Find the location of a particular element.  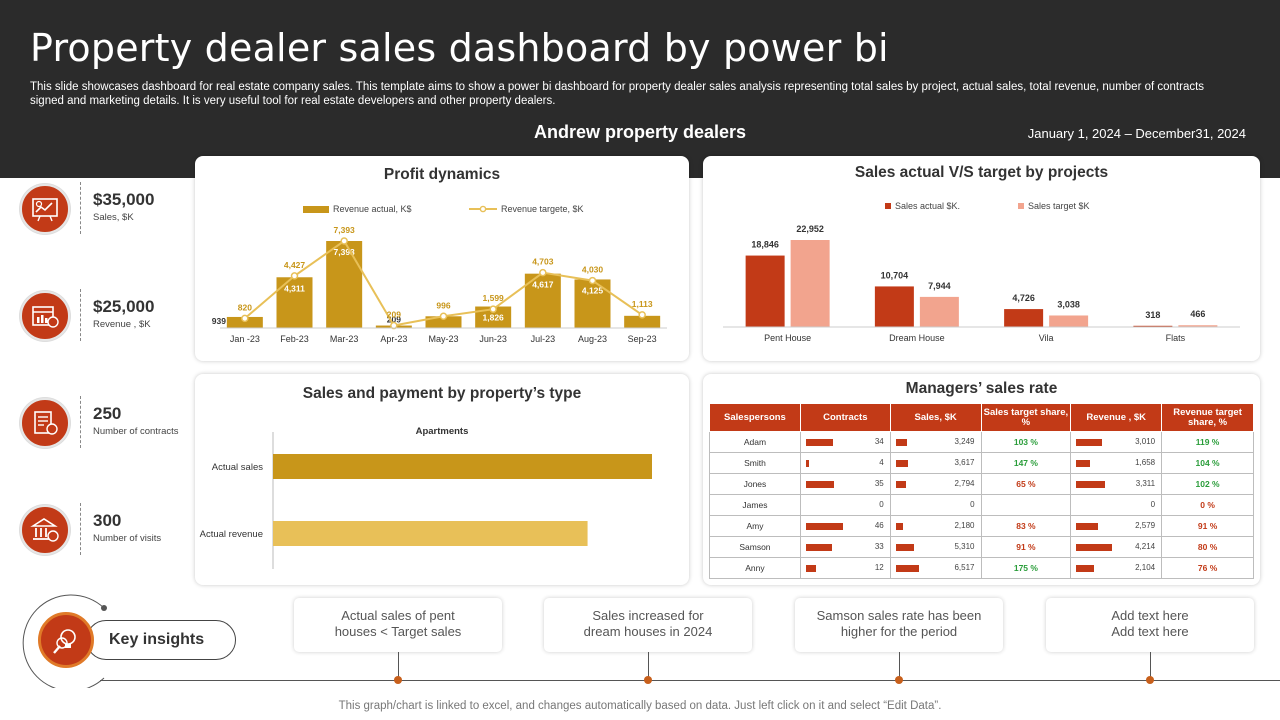

table-row: Samson 33 5,310 91 % 4,214 80 % is located at coordinates (981, 547).